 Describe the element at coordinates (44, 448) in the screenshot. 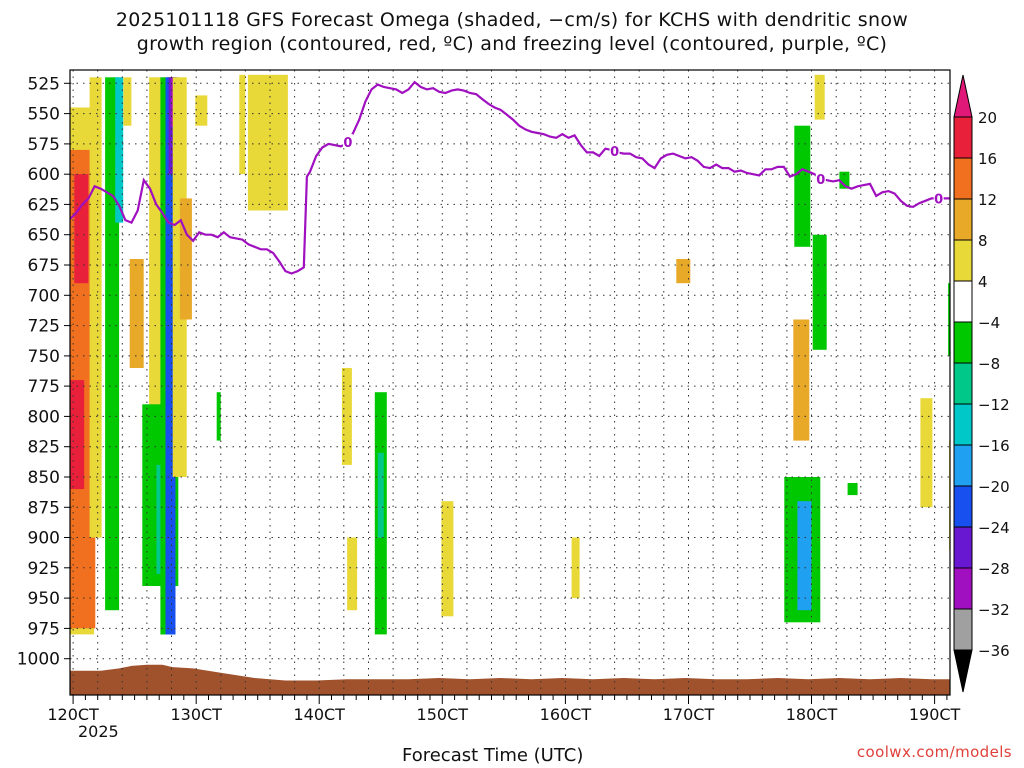

I see `y-tick-label-825: 825` at that location.